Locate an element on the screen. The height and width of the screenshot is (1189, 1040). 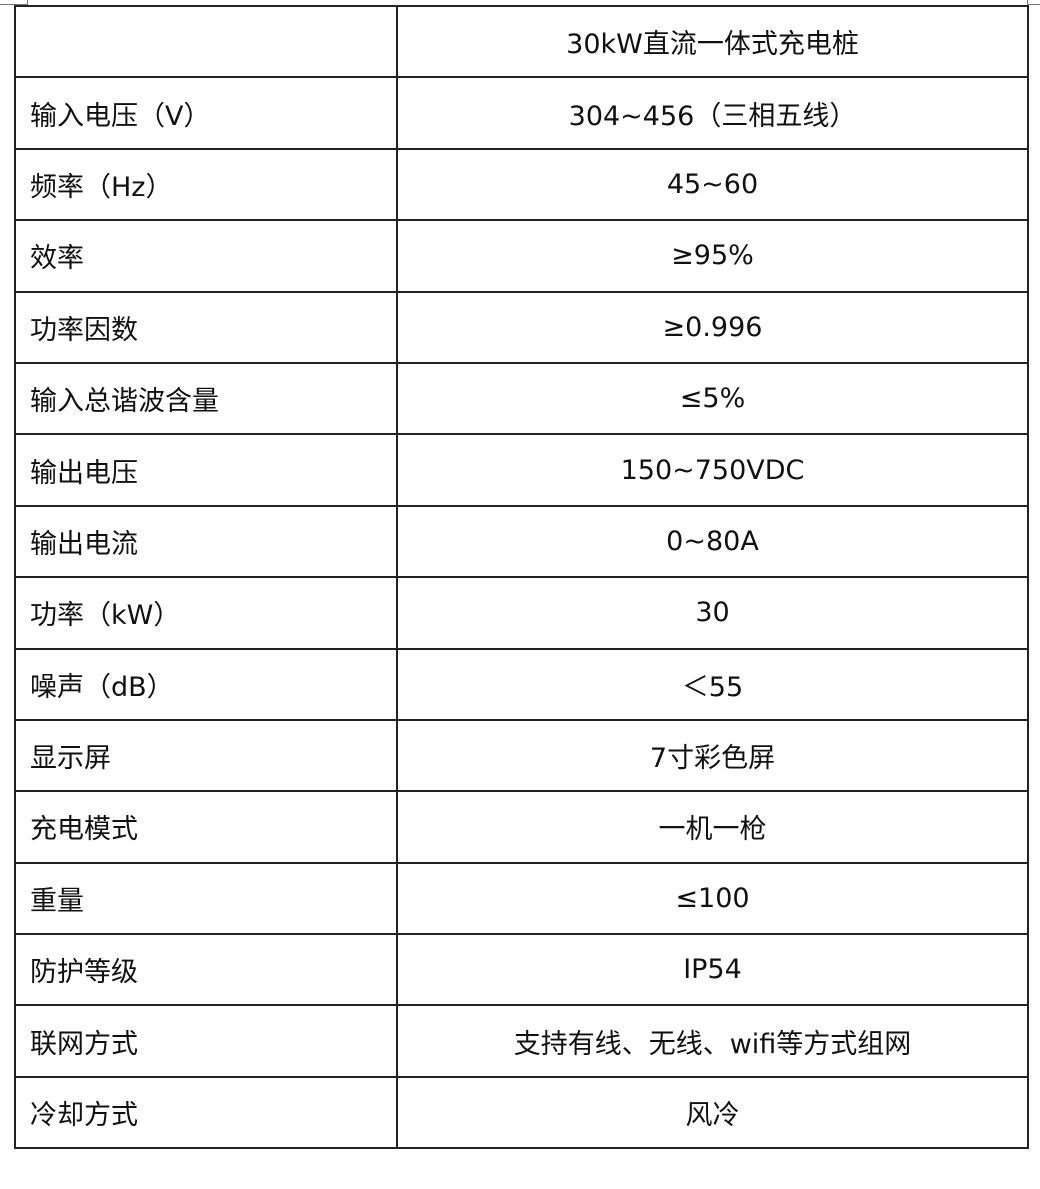
table-row: 充电模式 一机一枪 is located at coordinates (521, 827).